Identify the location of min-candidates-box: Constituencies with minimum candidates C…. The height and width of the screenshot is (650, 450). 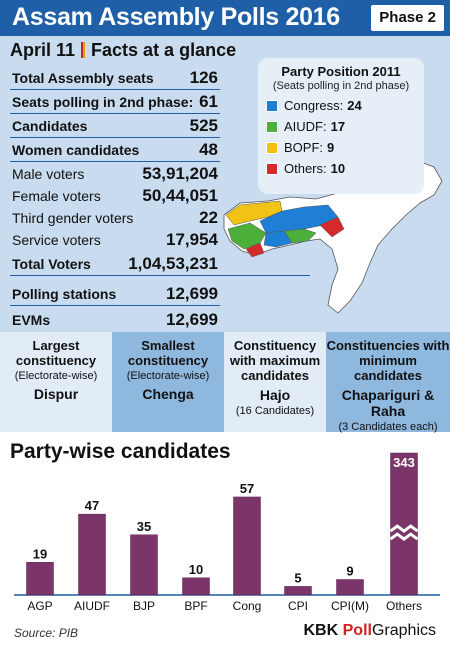
(388, 382).